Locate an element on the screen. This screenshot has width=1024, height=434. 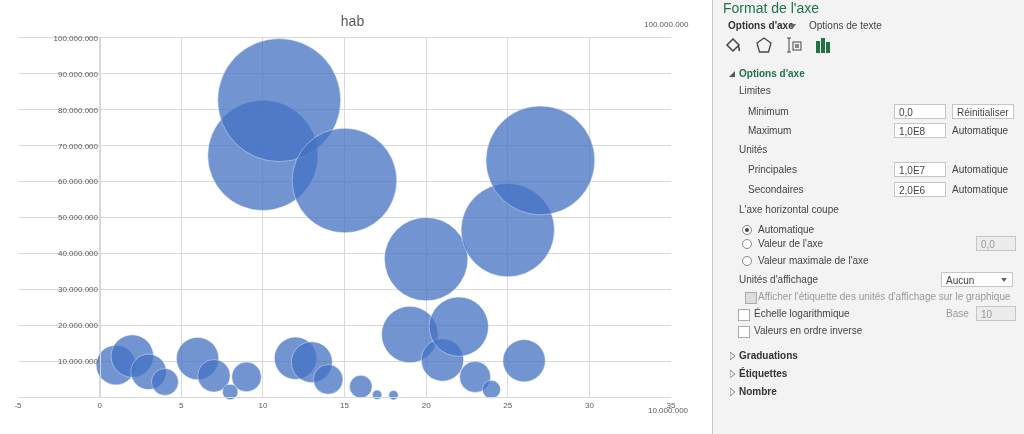
x-tick-label: -5 is located at coordinates (18, 405).